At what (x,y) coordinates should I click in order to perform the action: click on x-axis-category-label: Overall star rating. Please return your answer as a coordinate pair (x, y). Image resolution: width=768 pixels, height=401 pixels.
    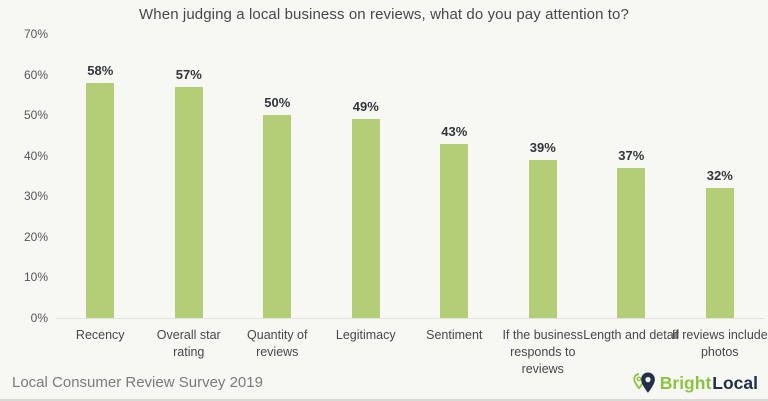
    Looking at the image, I should click on (188, 343).